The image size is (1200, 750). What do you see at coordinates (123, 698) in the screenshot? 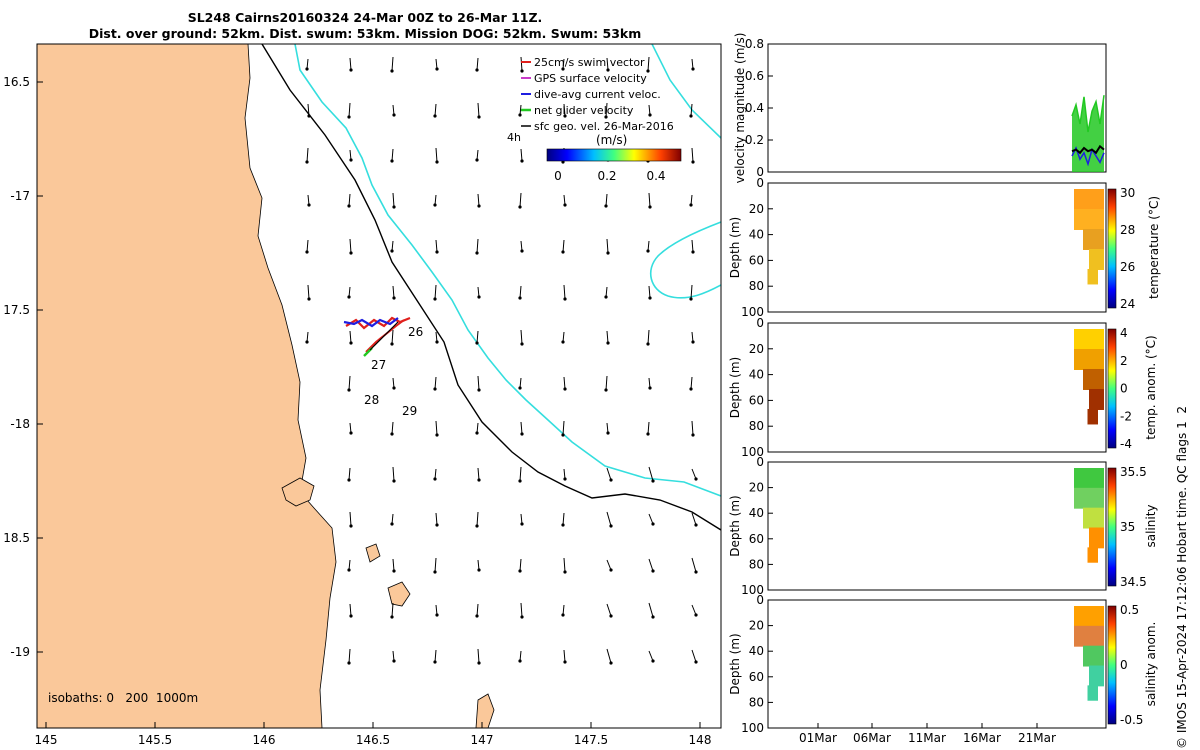
I see `isobaths-note: isobaths: 0 200 1000m` at bounding box center [123, 698].